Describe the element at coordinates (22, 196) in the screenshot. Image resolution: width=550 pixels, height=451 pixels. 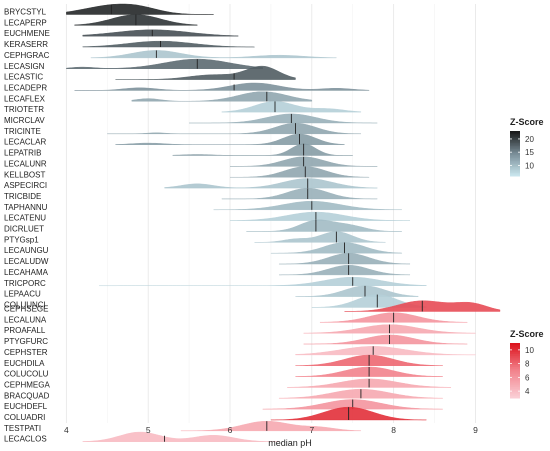
I see `series-label-tricbide: TRICBIDE` at that location.